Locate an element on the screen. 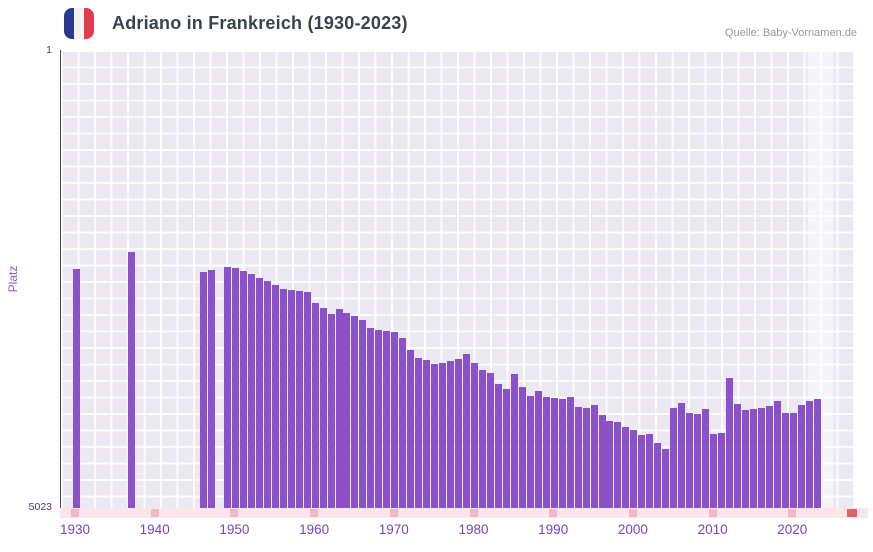  flag-stripe-blue is located at coordinates (69, 23).